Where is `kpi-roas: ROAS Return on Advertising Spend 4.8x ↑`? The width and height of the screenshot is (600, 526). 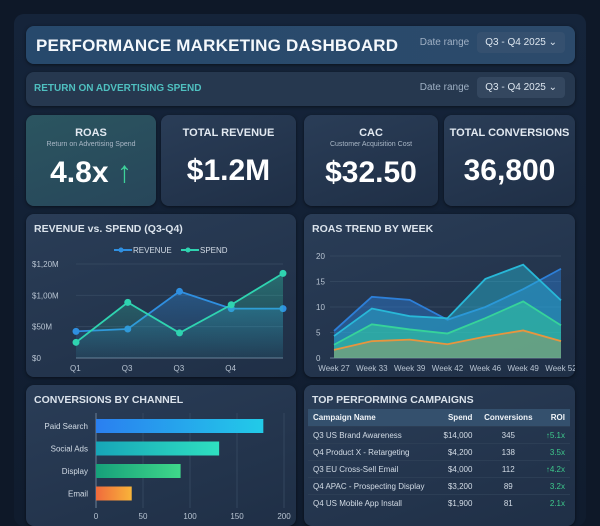
kpi-roas: ROAS Return on Advertising Spend 4.8x ↑ is located at coordinates (91, 160).